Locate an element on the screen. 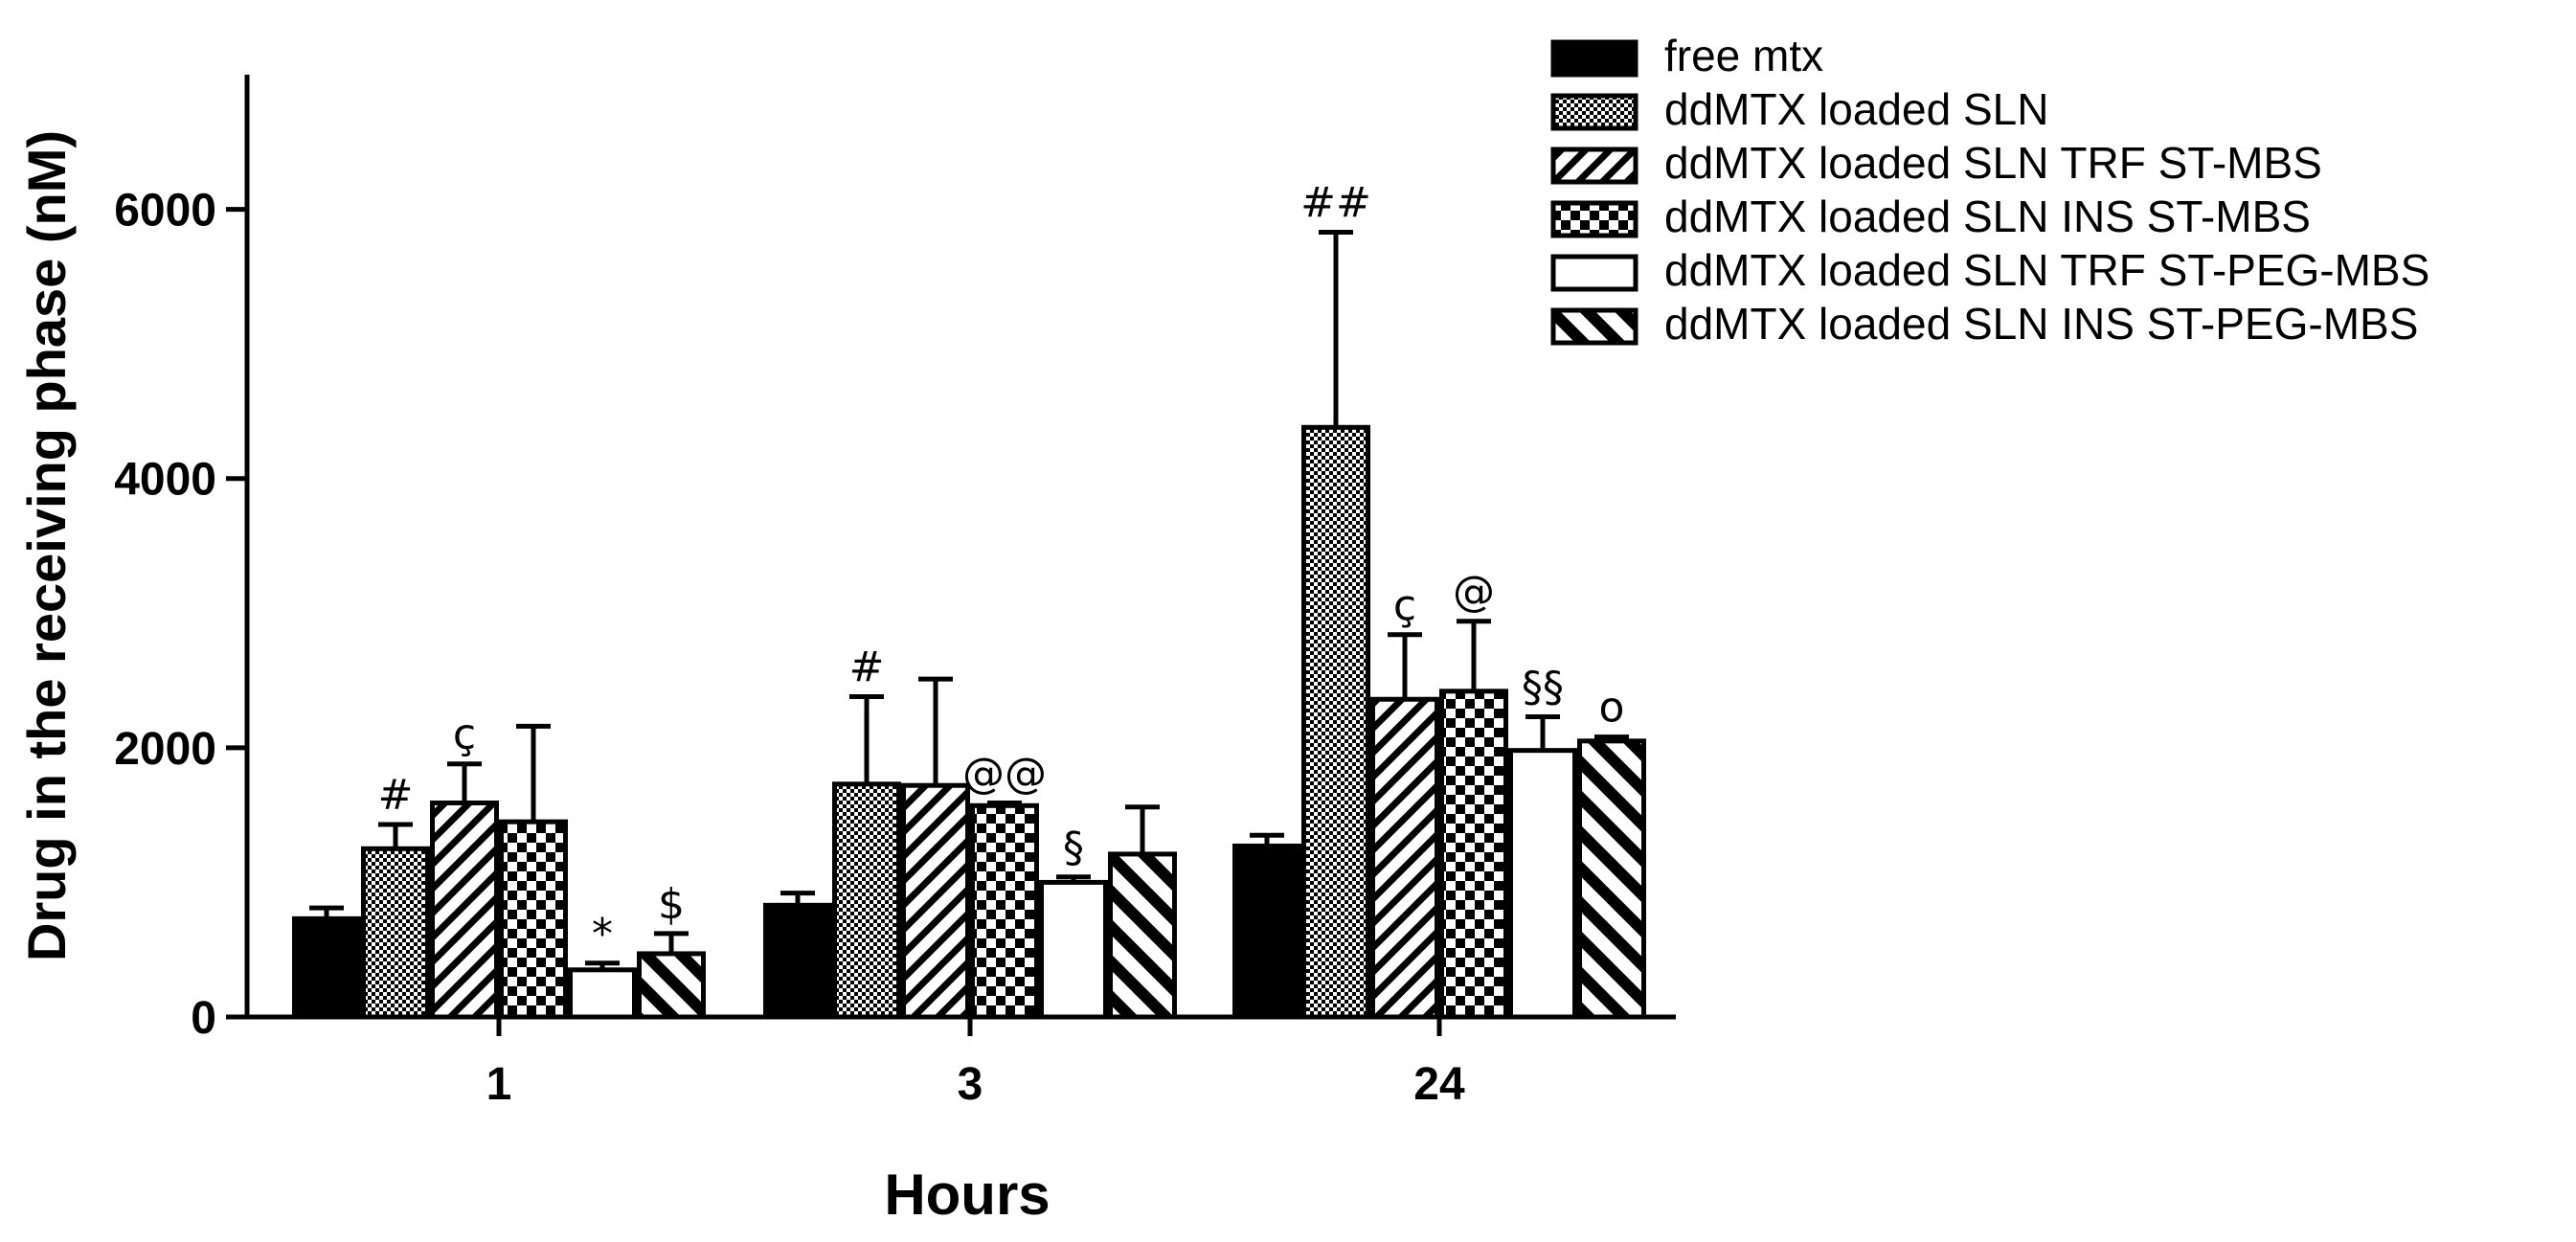 This screenshot has height=1242, width=2576. y-tick-label: 4000 is located at coordinates (165, 480).